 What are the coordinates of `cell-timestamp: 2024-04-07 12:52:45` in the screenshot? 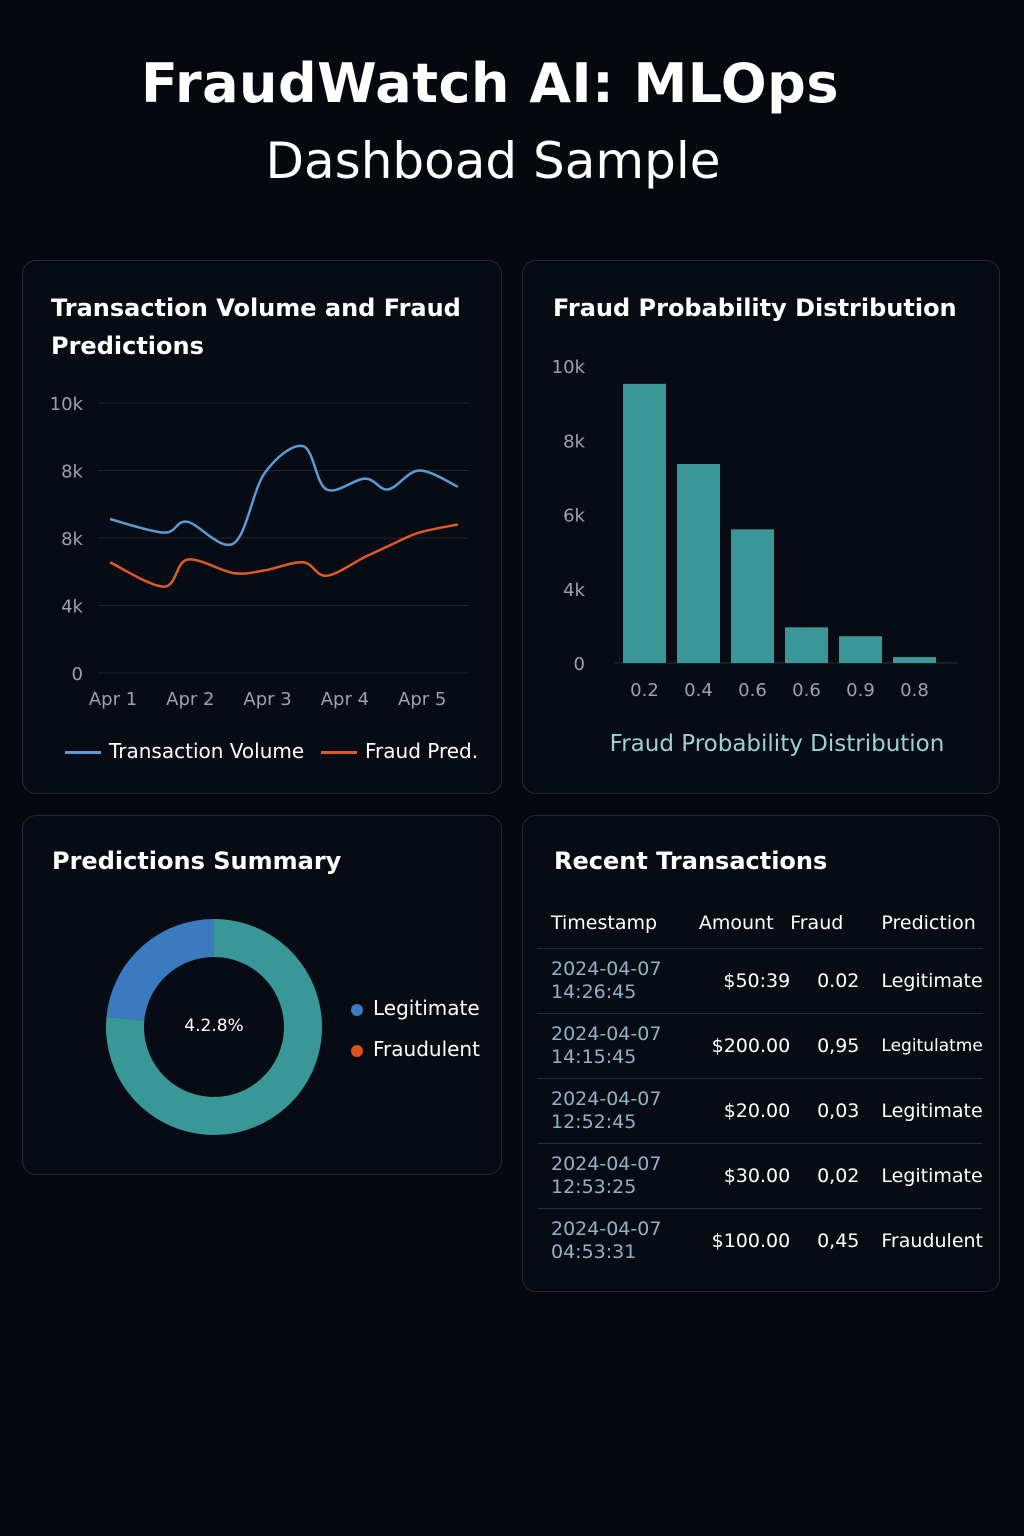 It's located at (618, 1111).